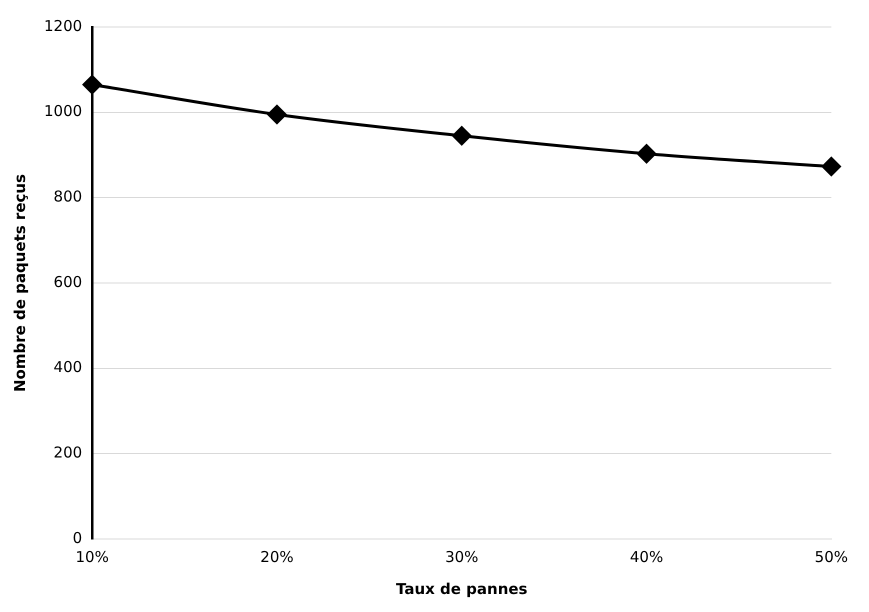 Image resolution: width=869 pixels, height=612 pixels. I want to click on y-axis-title: Nombre de paquets reçus, so click(19, 283).